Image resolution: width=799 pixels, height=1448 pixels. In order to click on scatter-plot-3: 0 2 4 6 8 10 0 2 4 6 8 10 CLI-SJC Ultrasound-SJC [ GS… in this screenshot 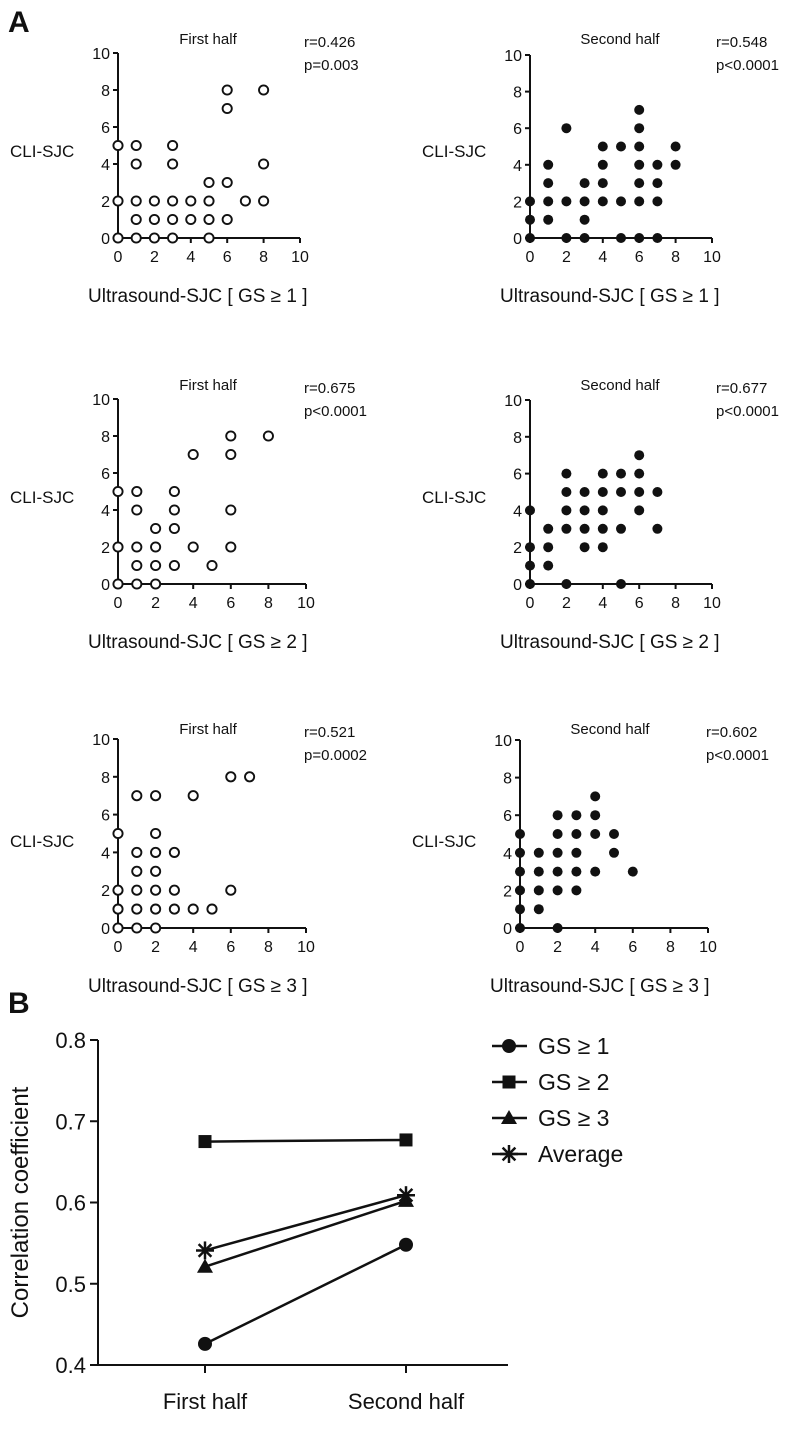, I will do `click(188, 515)`.